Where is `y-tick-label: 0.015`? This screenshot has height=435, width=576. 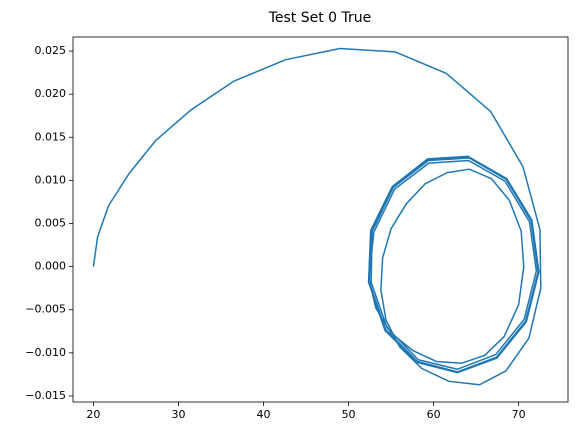
y-tick-label: 0.015 is located at coordinates (51, 136).